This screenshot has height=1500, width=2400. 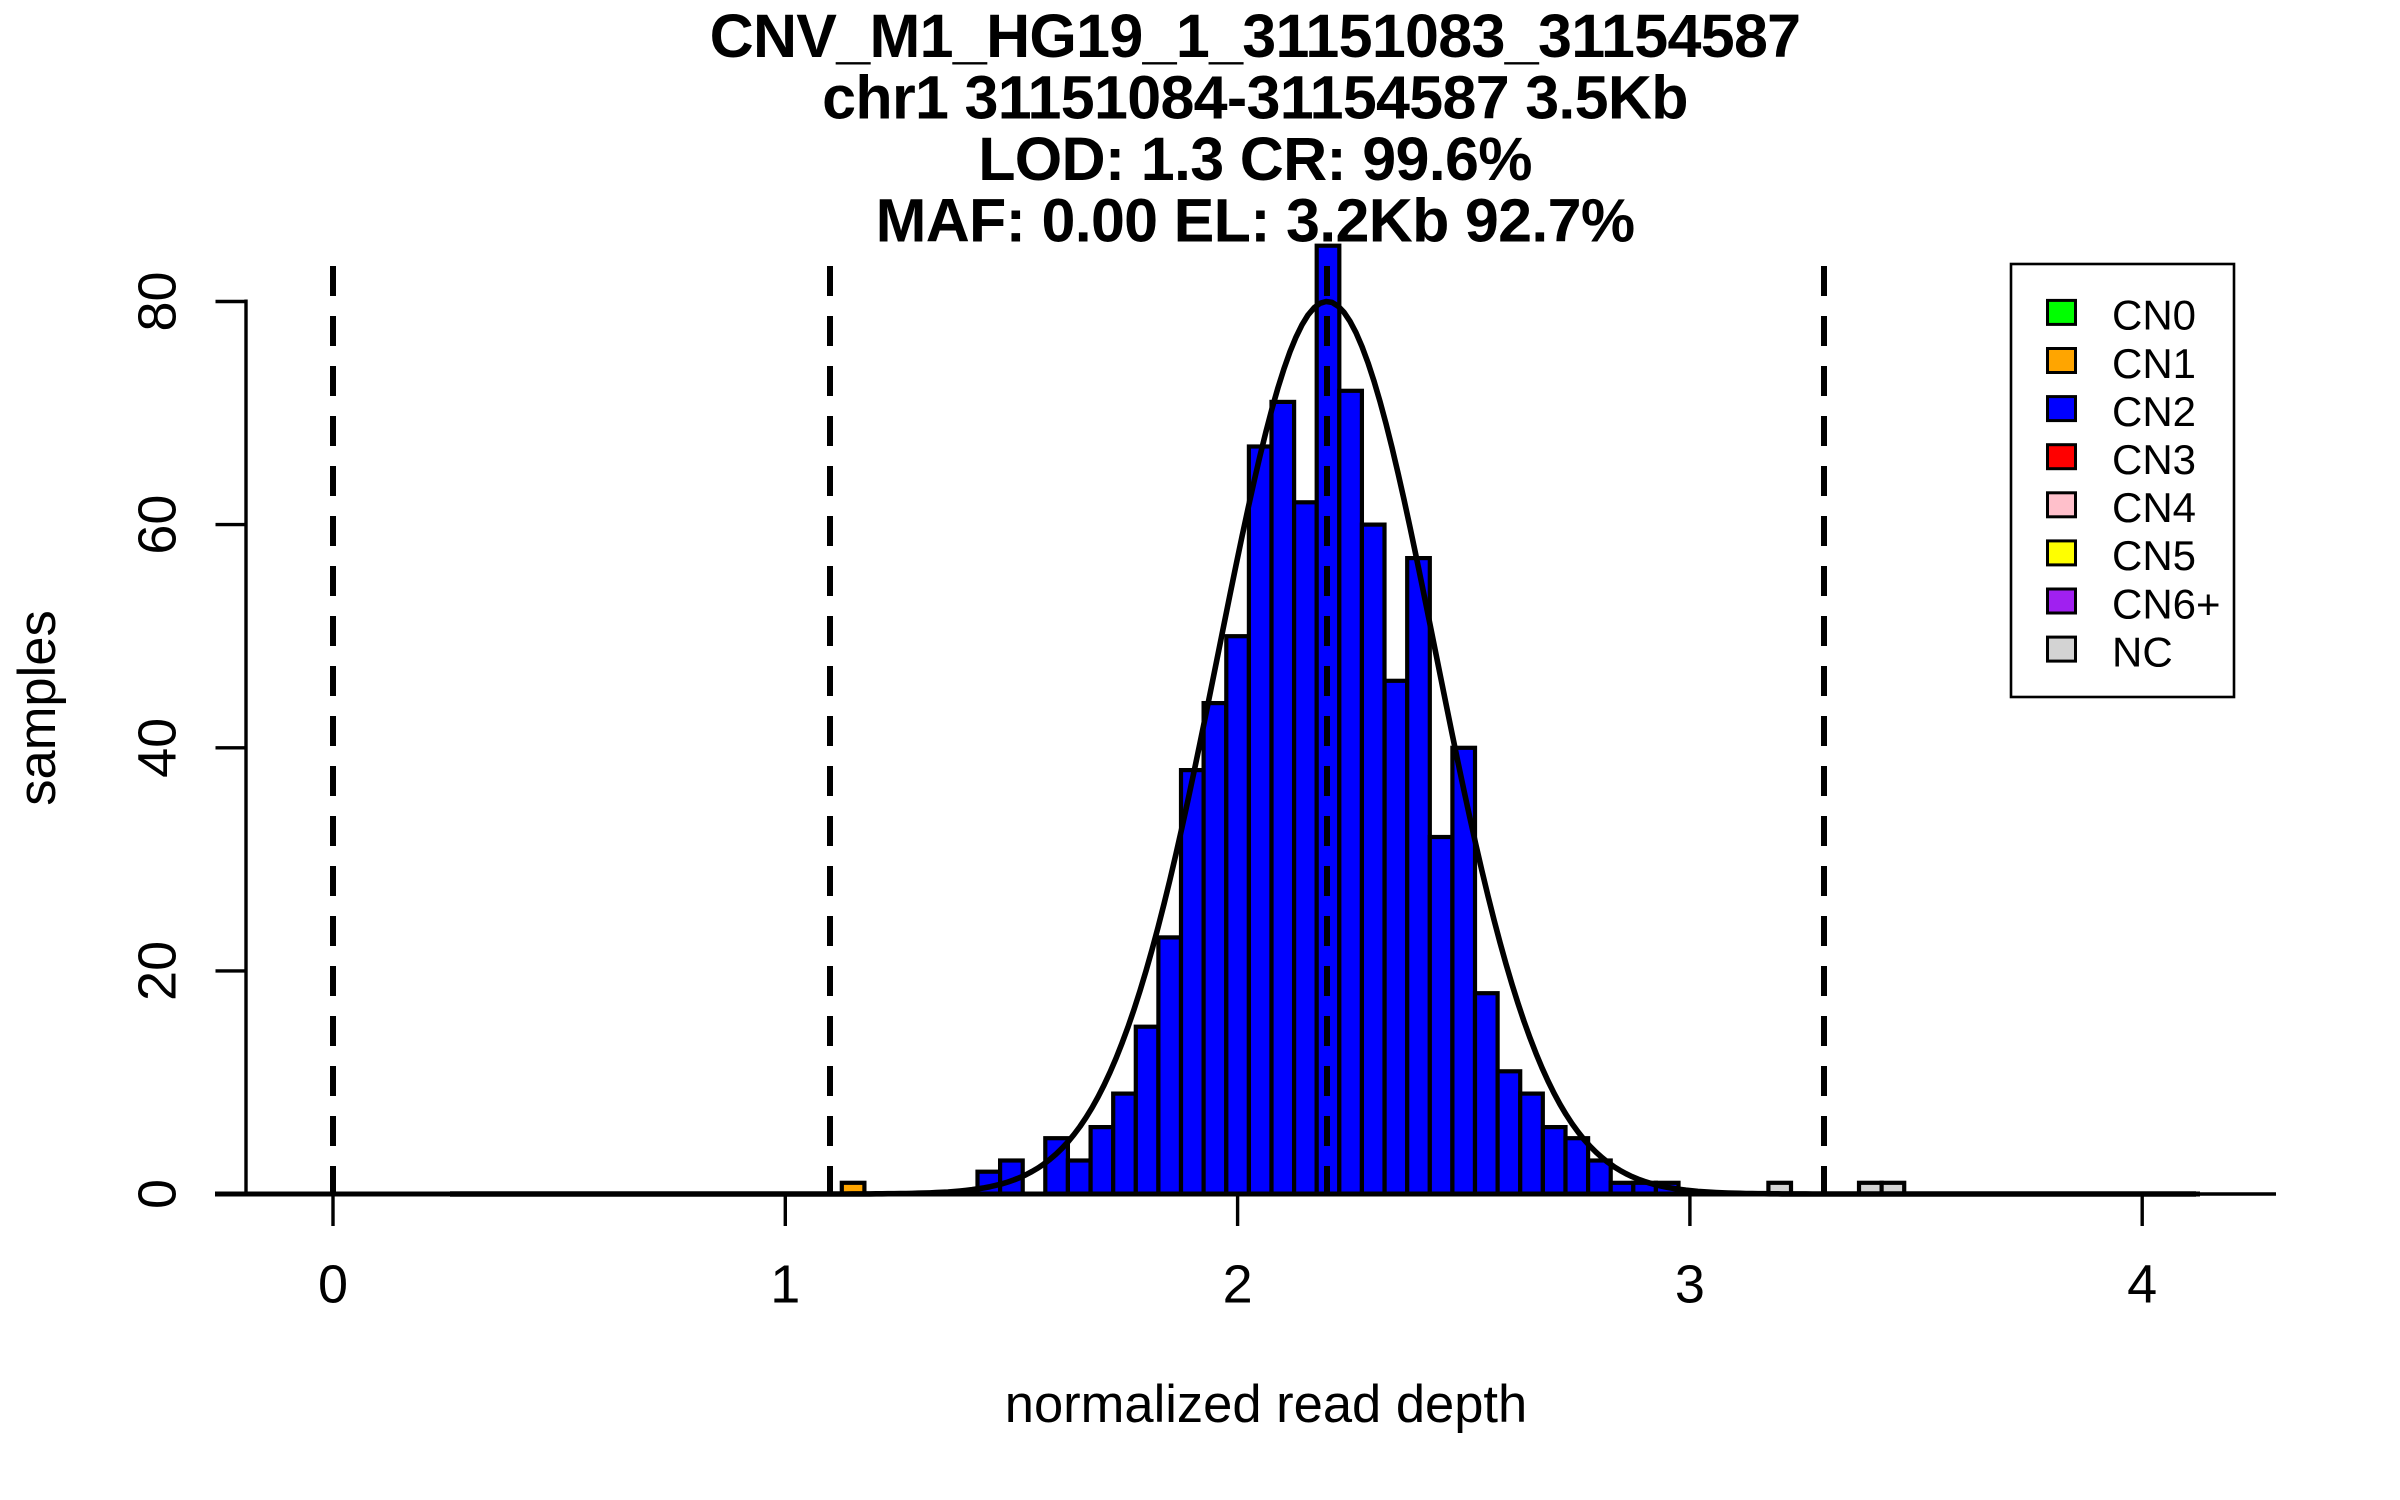 I want to click on svg-text: samples, so click(x=37, y=708).